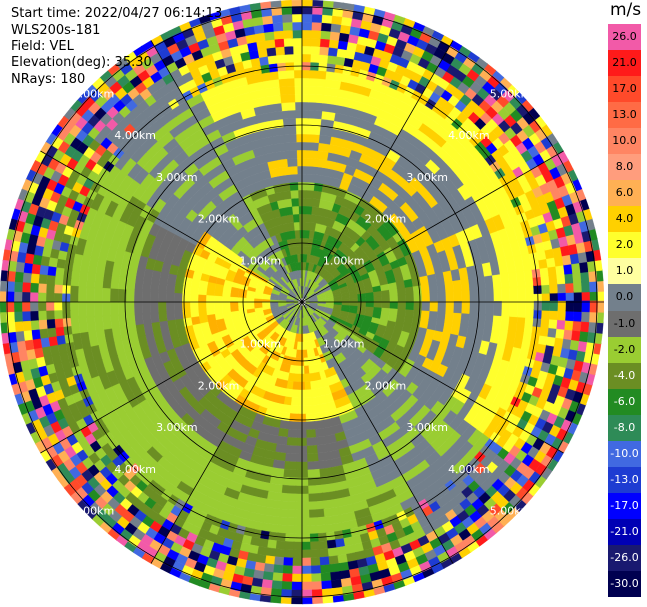 The image size is (647, 607). What do you see at coordinates (624, 89) in the screenshot?
I see `colorbar-tick-label: 17.0` at bounding box center [624, 89].